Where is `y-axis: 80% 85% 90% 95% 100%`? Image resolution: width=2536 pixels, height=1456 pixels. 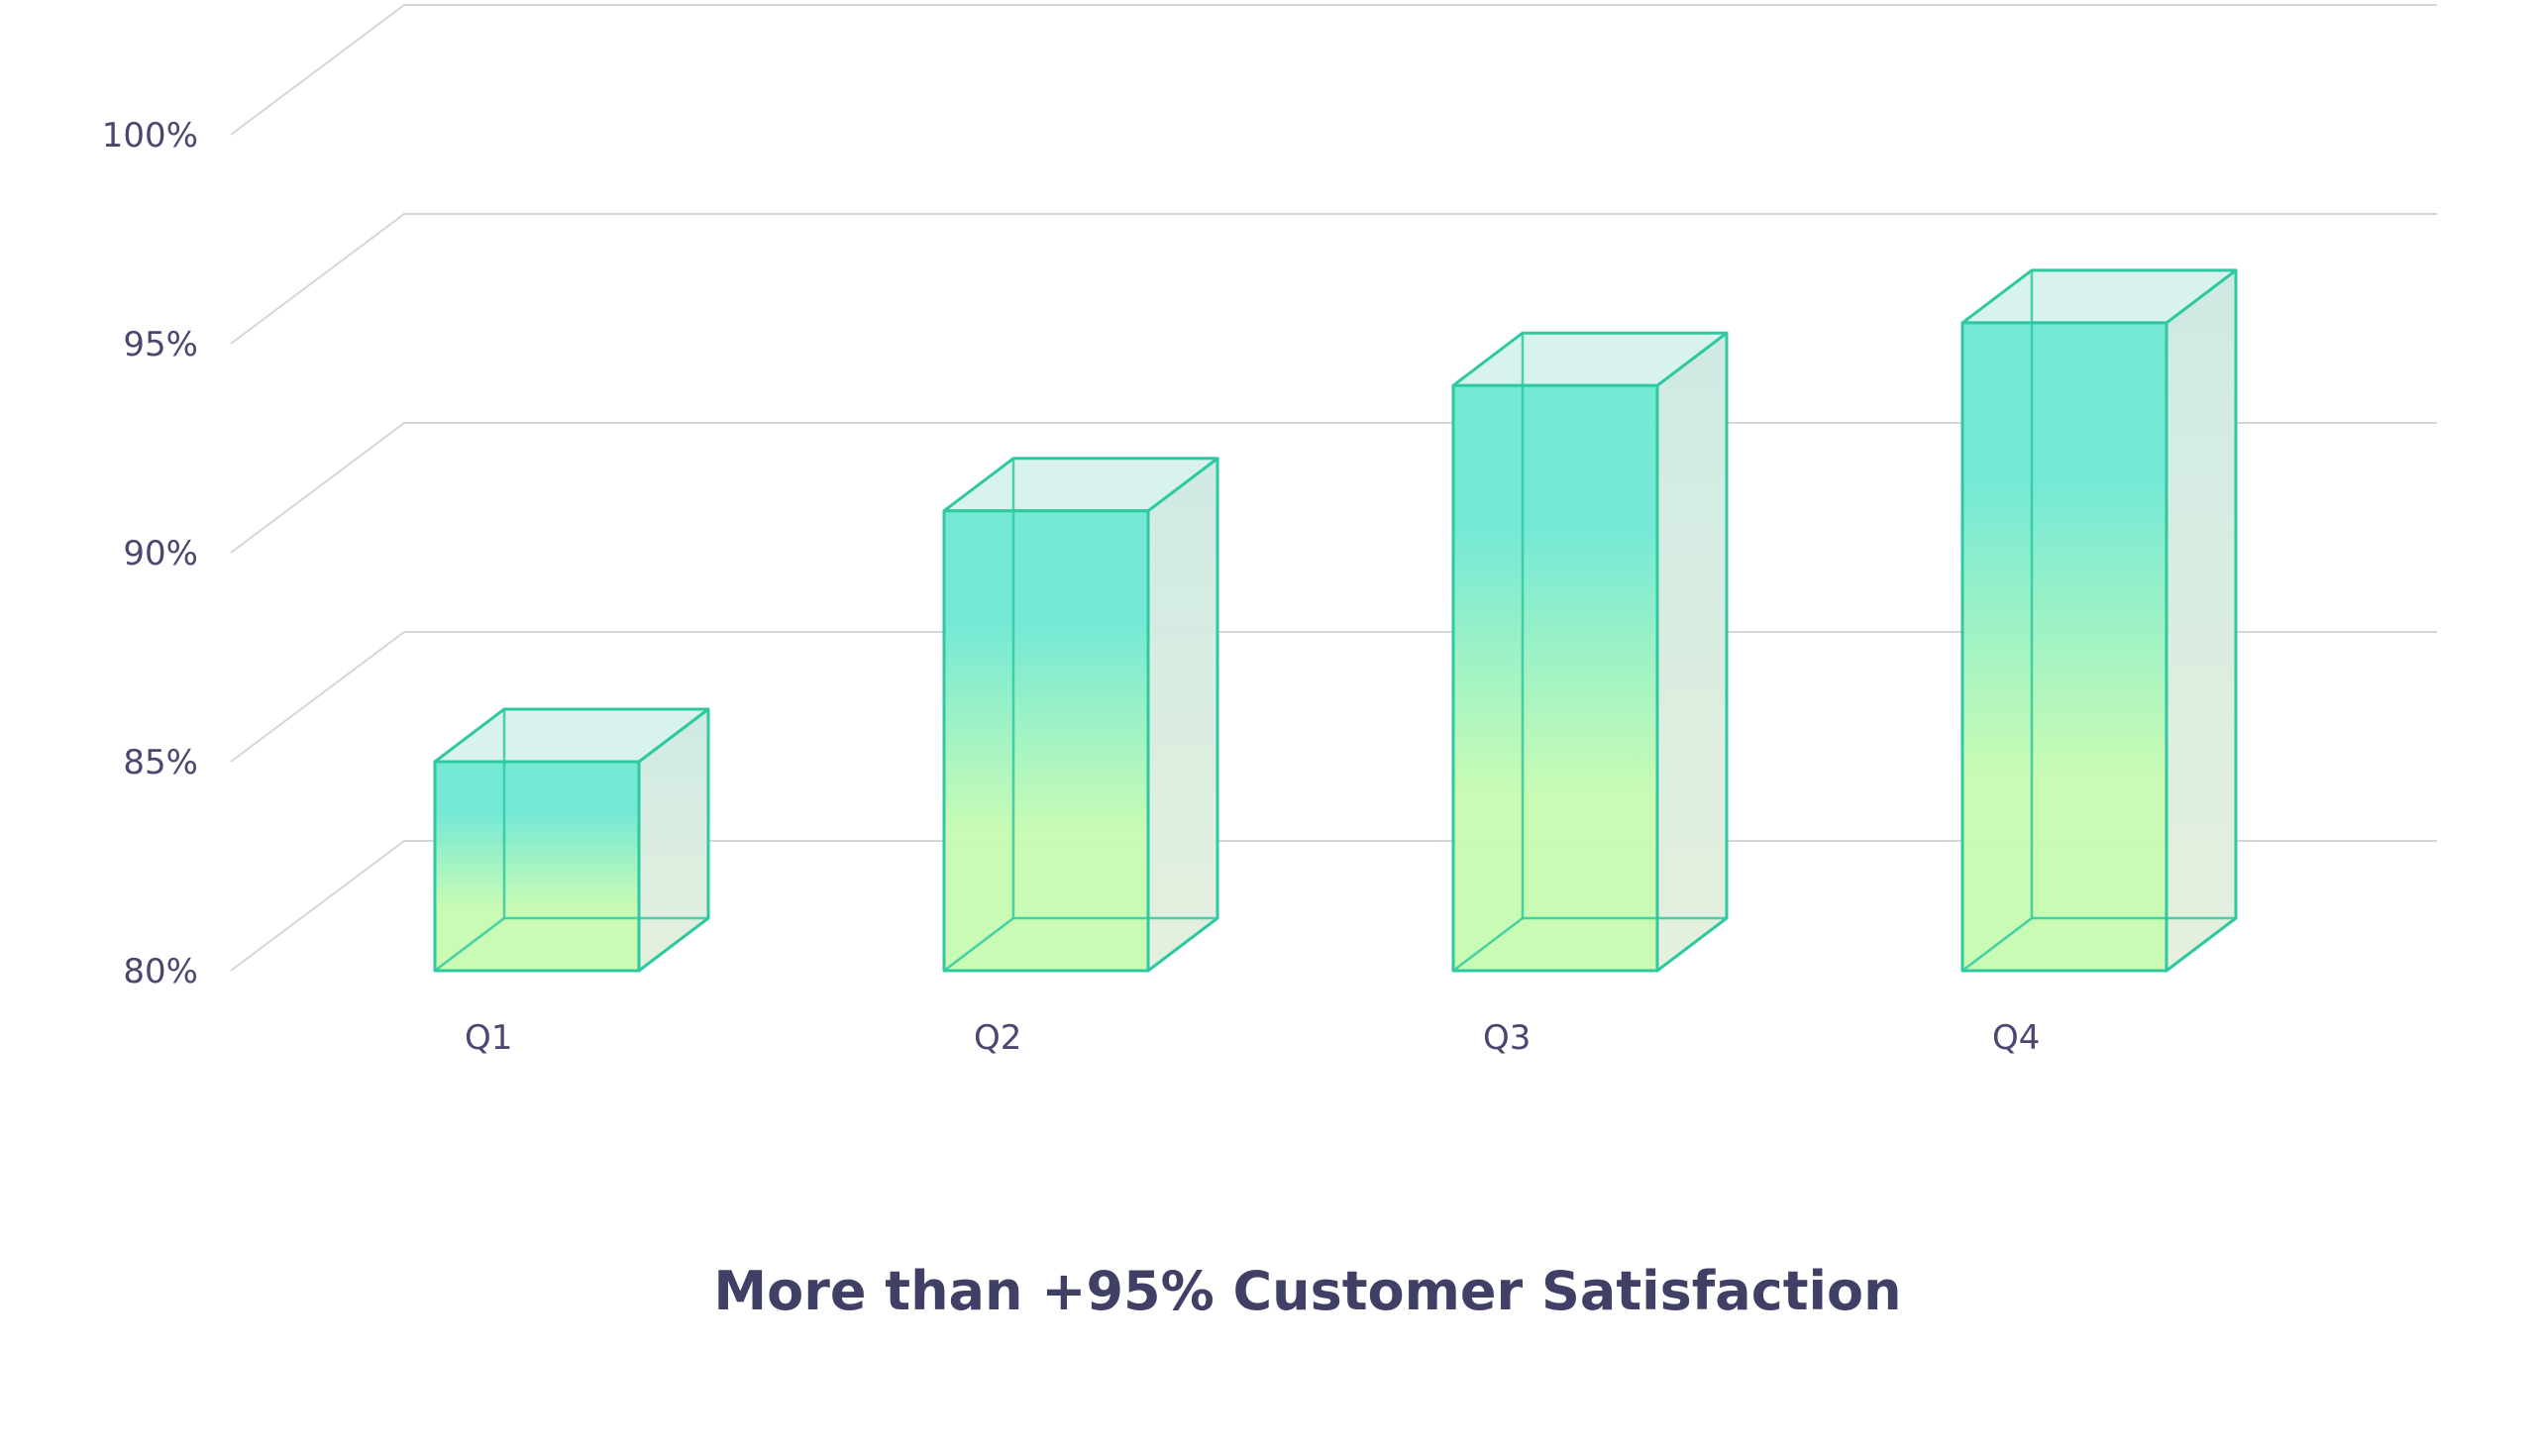 y-axis: 80% 85% 90% 95% 100% is located at coordinates (150, 553).